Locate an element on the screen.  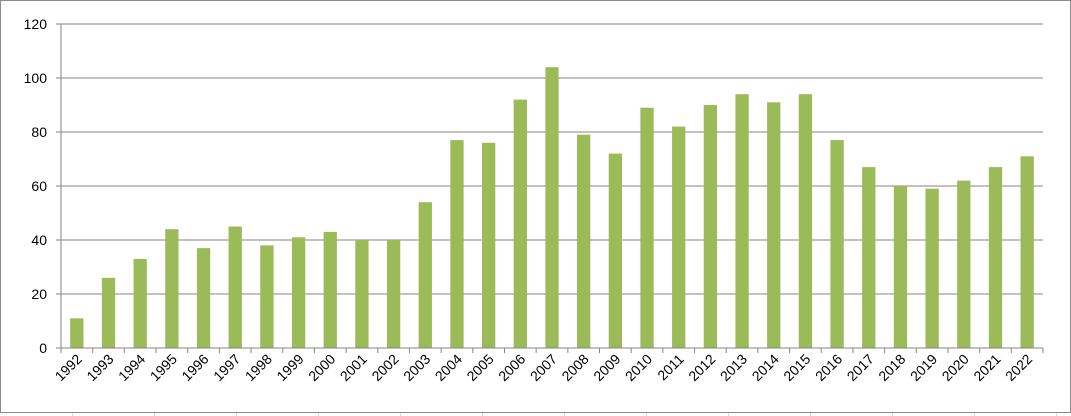
y-tick-label: 40 is located at coordinates (39, 240).